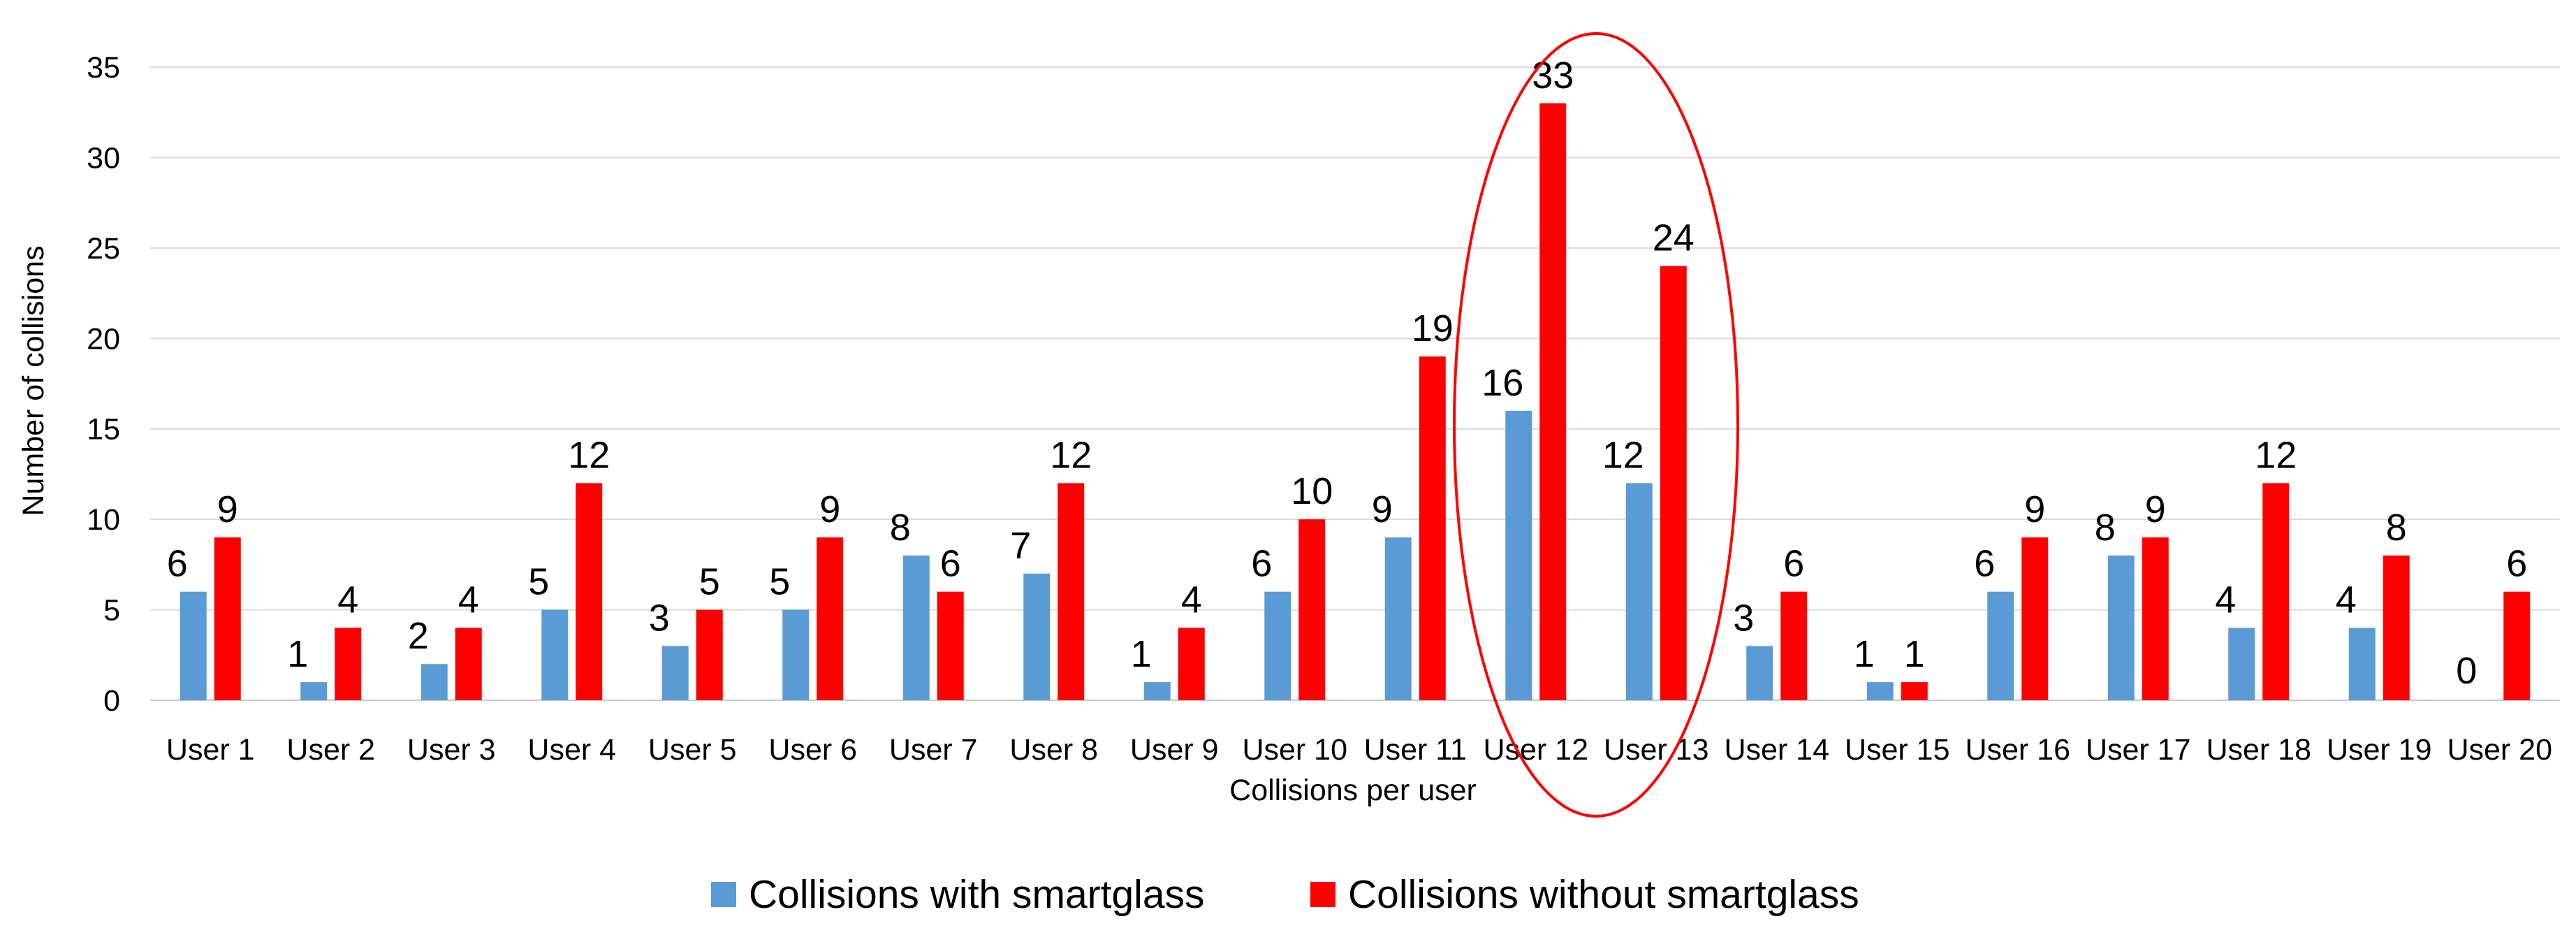 This screenshot has height=949, width=2576. I want to click on x-tick-label: User 10, so click(1294, 750).